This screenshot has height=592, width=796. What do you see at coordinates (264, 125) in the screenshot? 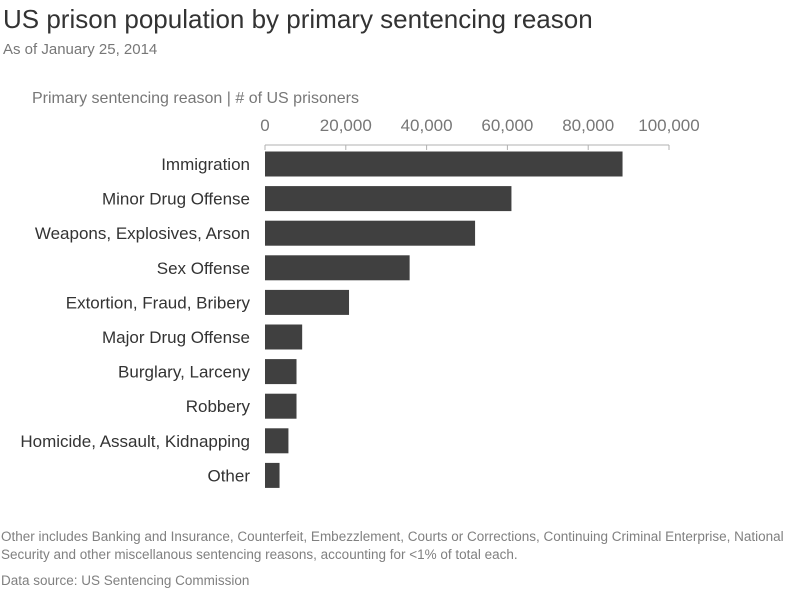
I see `x-tick-label: 0` at bounding box center [264, 125].